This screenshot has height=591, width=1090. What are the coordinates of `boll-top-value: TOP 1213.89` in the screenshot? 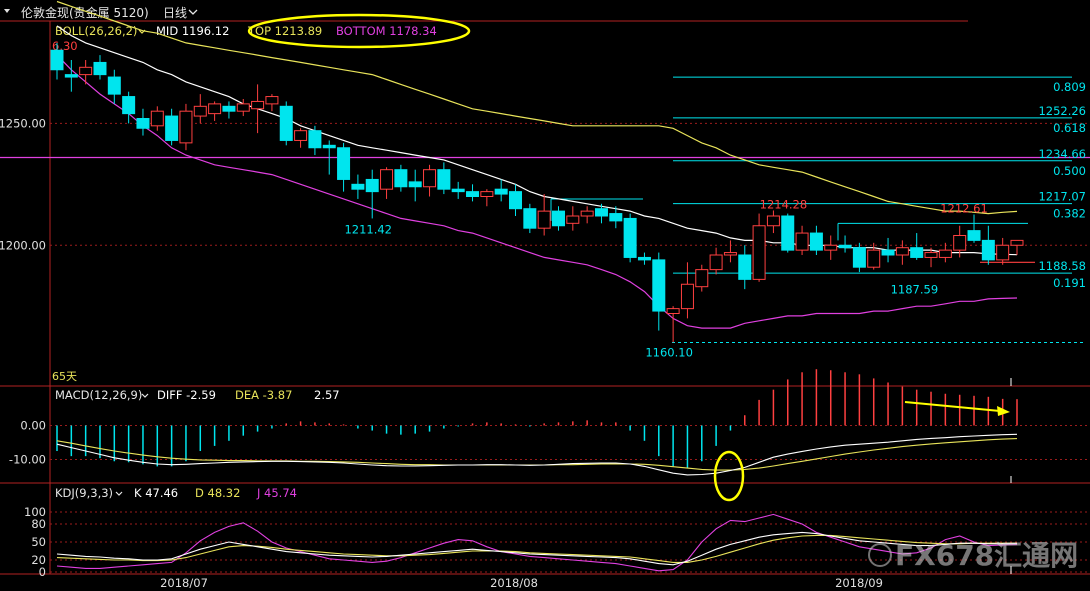 It's located at (284, 31).